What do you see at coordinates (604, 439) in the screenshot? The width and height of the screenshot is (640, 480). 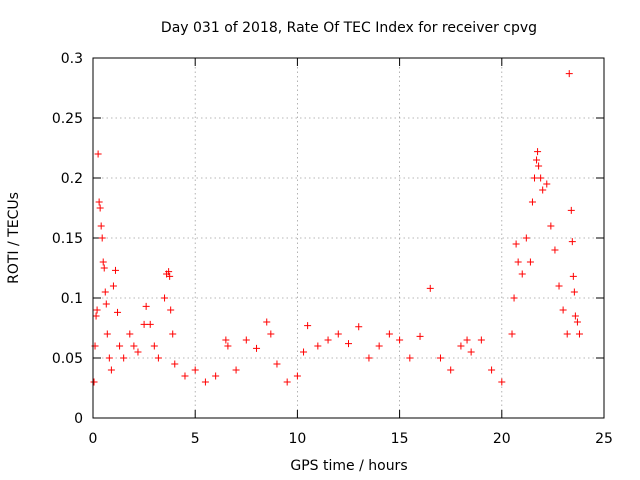 I see `x-tick-label: 25` at bounding box center [604, 439].